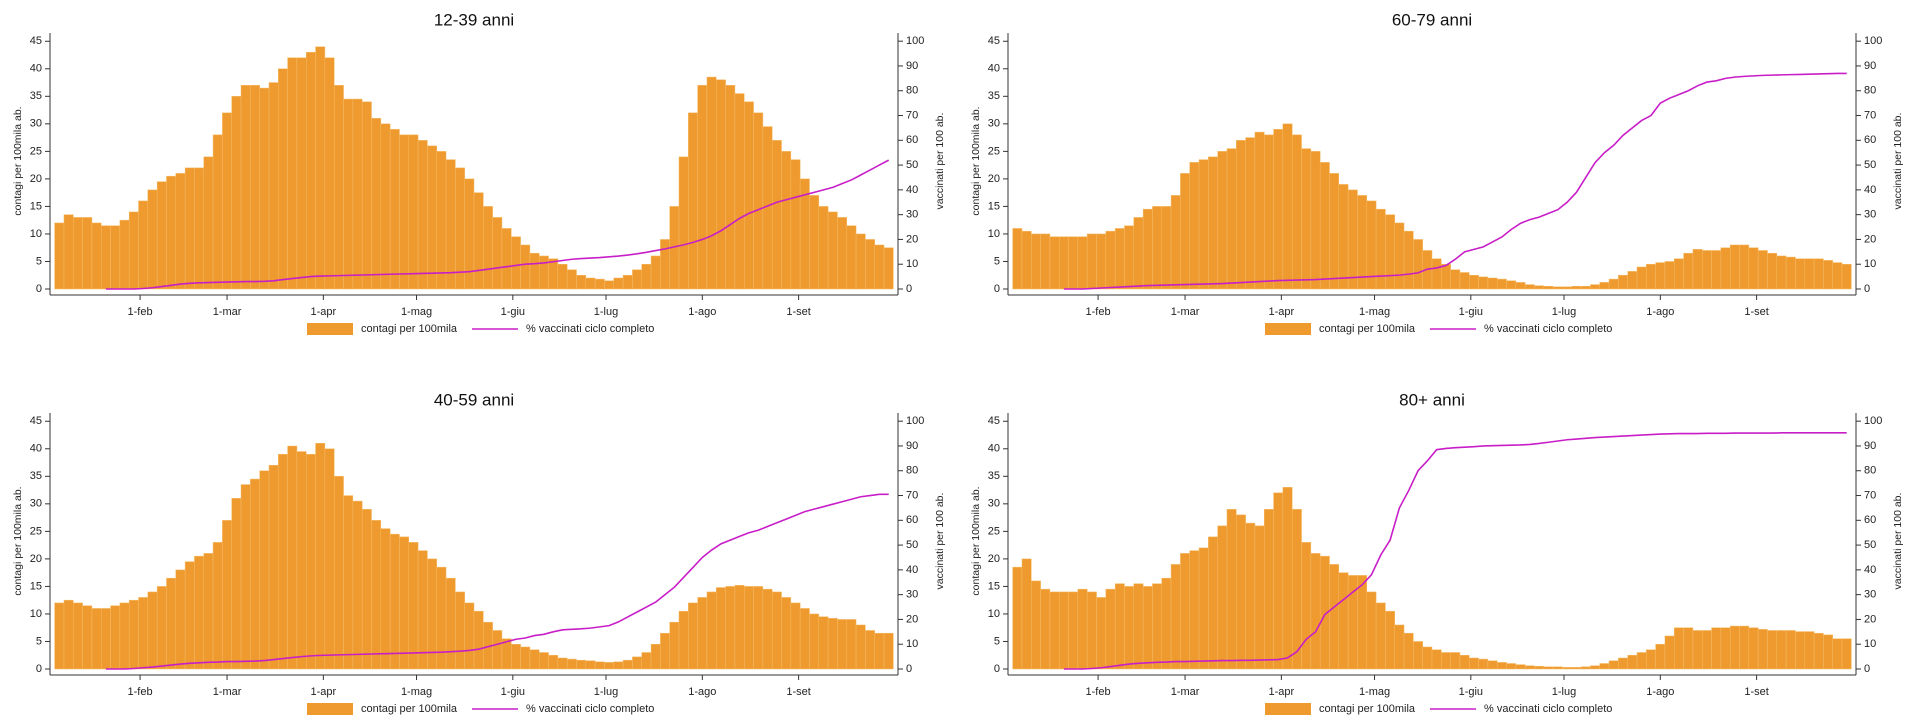 This screenshot has width=1905, height=717. What do you see at coordinates (994, 179) in the screenshot?
I see `y-tick-label: 20` at bounding box center [994, 179].